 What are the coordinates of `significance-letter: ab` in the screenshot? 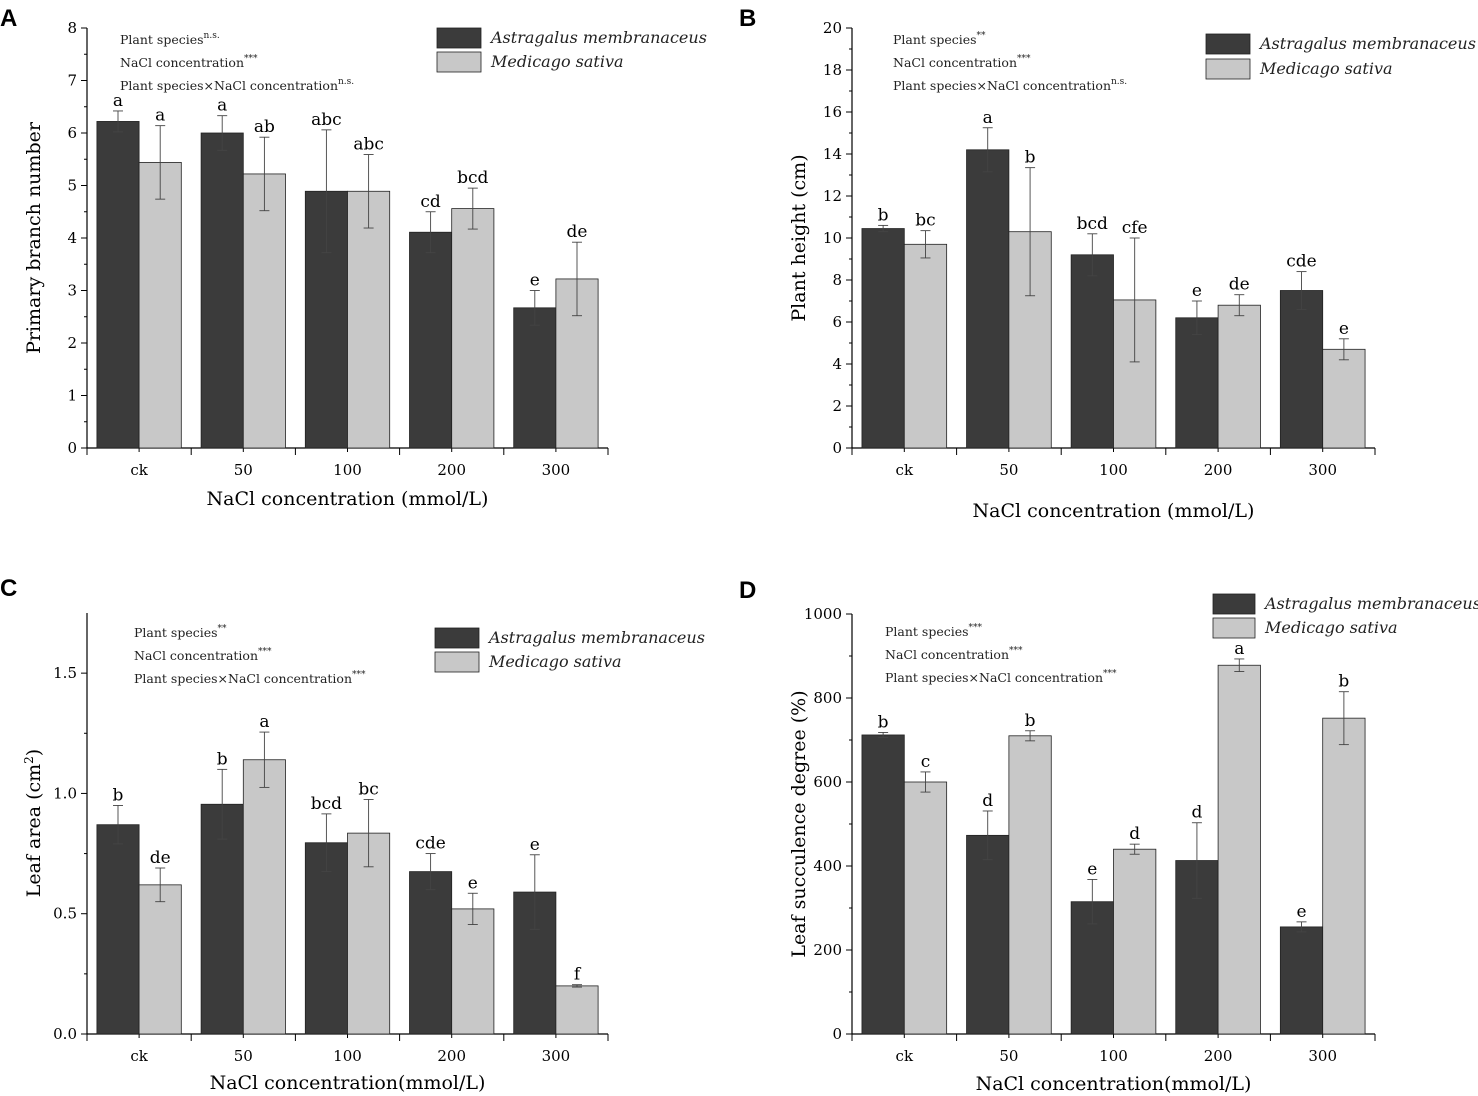 It's located at (264, 127).